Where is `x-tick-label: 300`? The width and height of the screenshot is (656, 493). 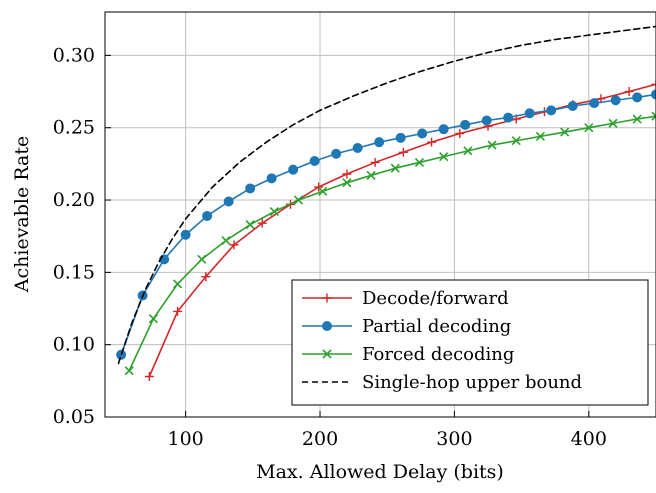
x-tick-label: 300 is located at coordinates (454, 439).